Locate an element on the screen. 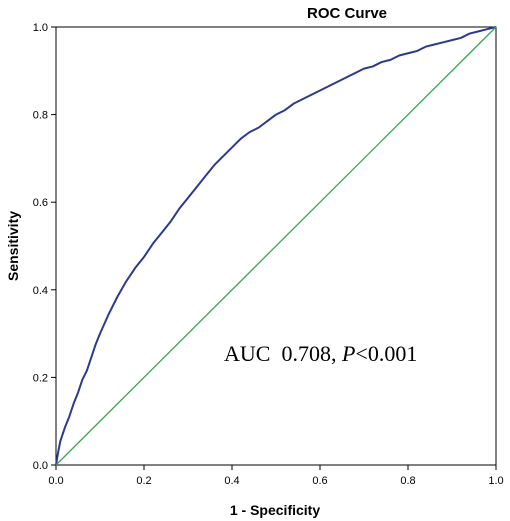 The height and width of the screenshot is (521, 510). x-tick-label: 0.2 is located at coordinates (143, 481).